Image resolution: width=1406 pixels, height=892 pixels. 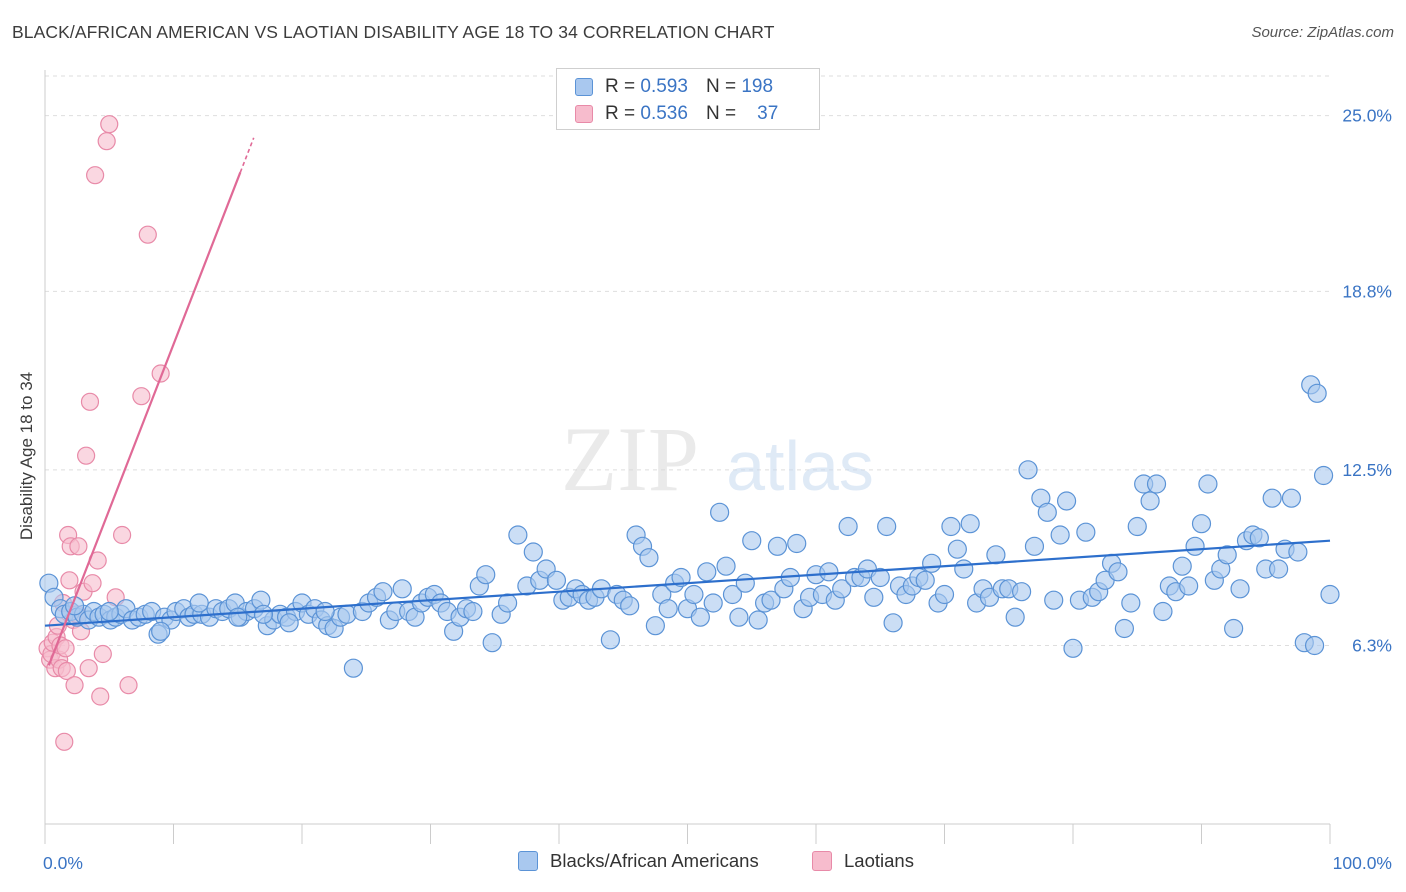 What do you see at coordinates (1372, 646) in the screenshot?
I see `y-tick-label: 6.3%` at bounding box center [1372, 646].